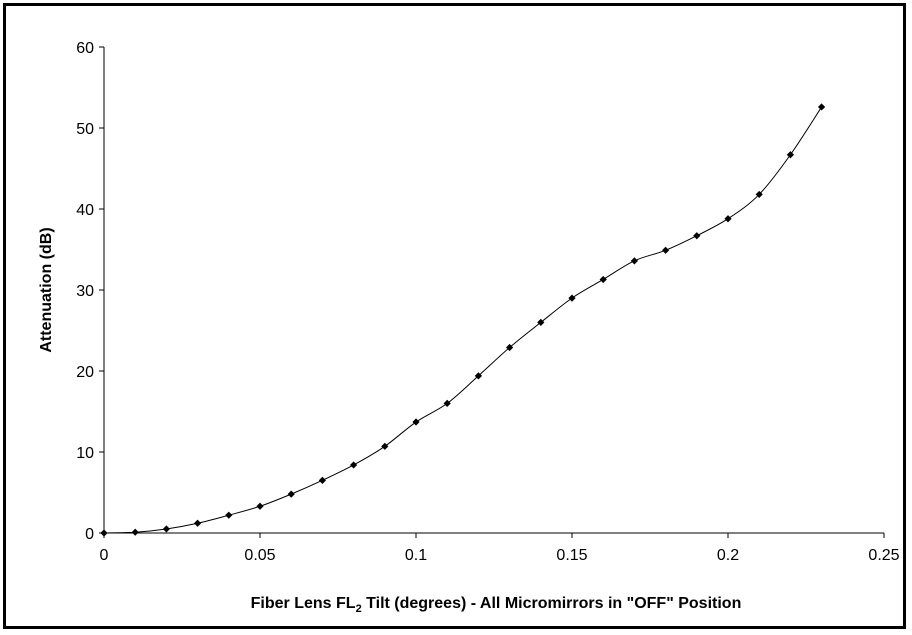 This screenshot has width=912, height=635. What do you see at coordinates (89, 534) in the screenshot?
I see `y-tick-label: 0` at bounding box center [89, 534].